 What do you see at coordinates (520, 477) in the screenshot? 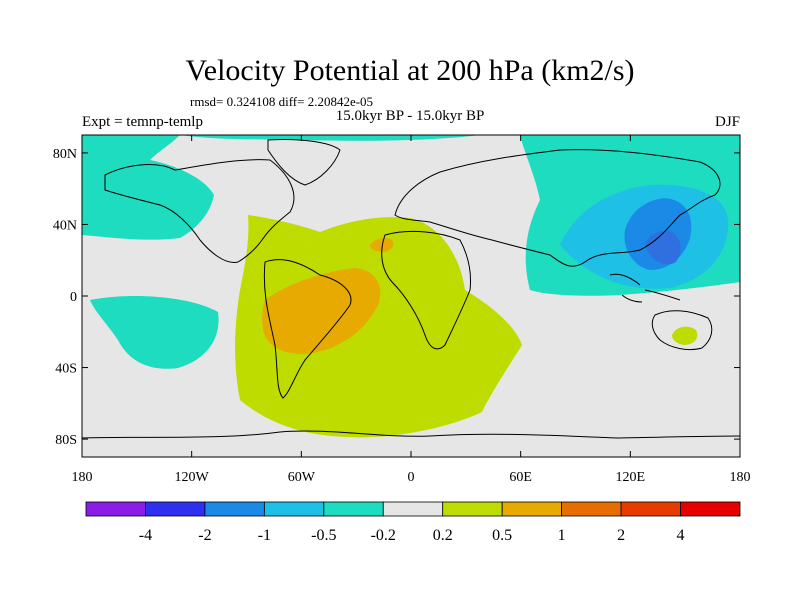
I see `x-tick-label: 60E` at bounding box center [520, 477].